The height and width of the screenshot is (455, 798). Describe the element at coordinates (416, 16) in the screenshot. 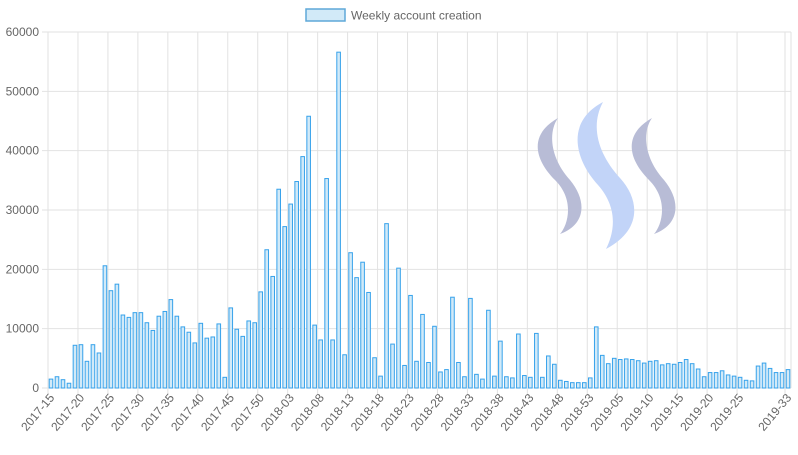

I see `legend-label: Weekly account creation` at that location.